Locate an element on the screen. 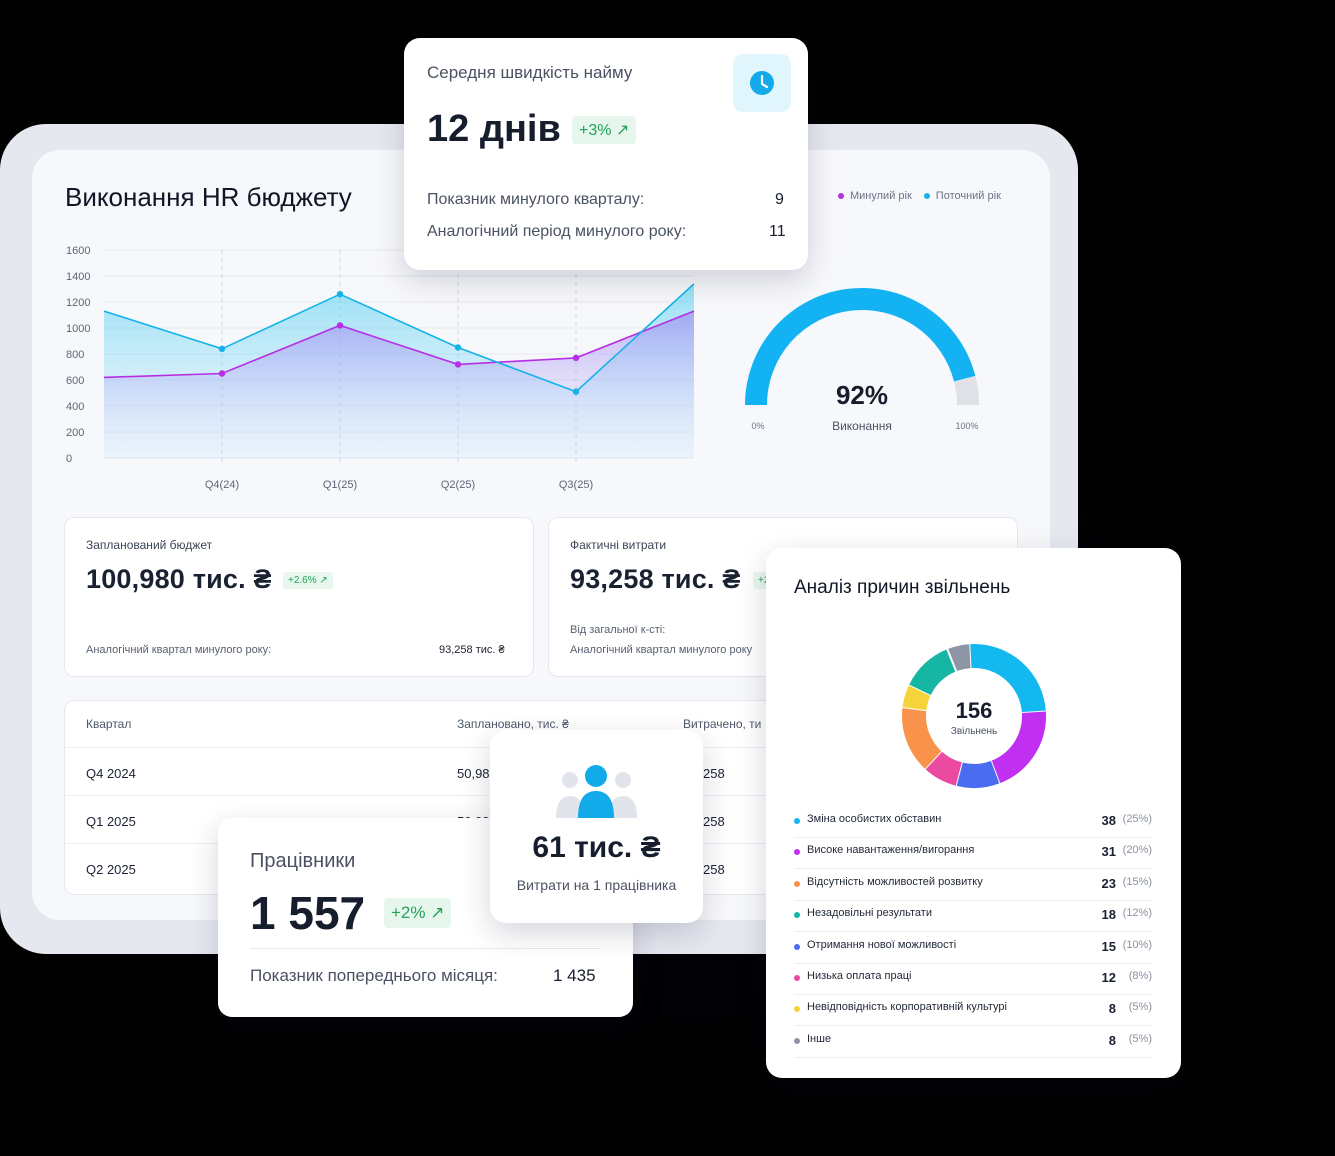 The width and height of the screenshot is (1335, 1156). actual-spend-label: Фактичні витрати is located at coordinates (618, 545).